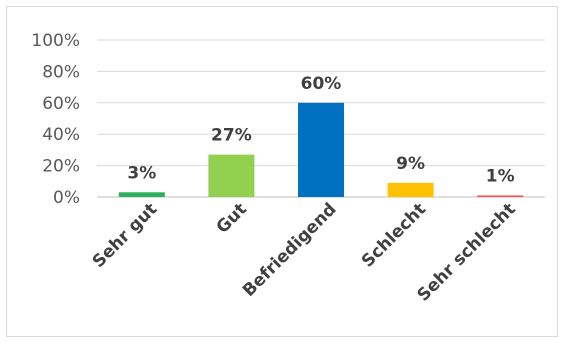 Image resolution: width=565 pixels, height=343 pixels. Describe the element at coordinates (500, 176) in the screenshot. I see `data-label: 1%` at that location.